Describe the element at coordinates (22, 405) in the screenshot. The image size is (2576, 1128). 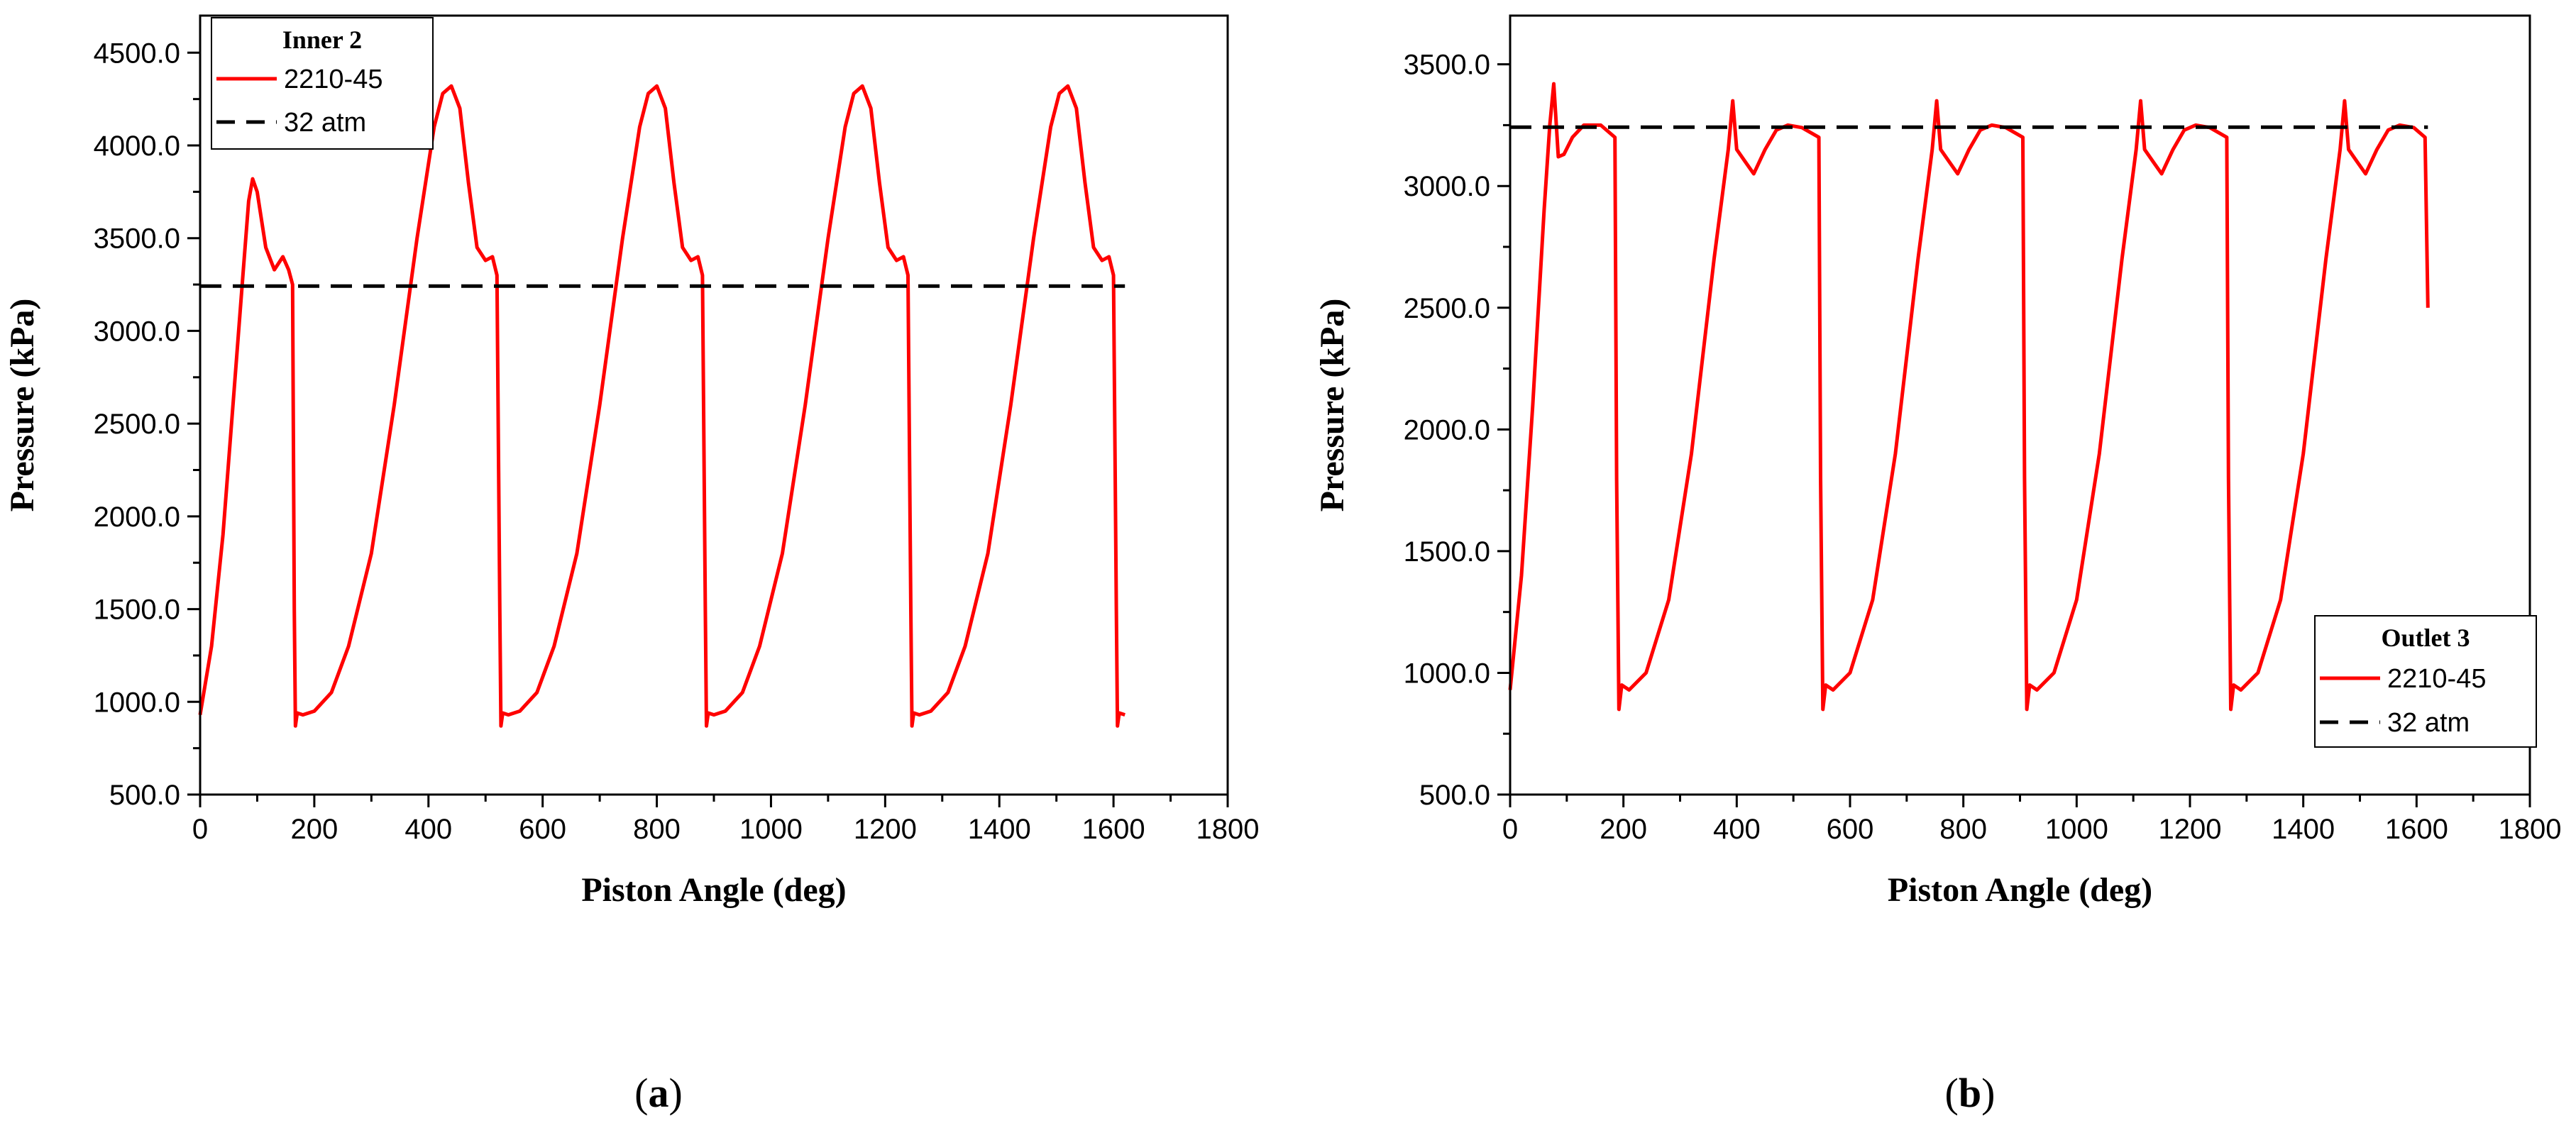
I see `y-axis-title-a: Pressure (kPa)` at that location.